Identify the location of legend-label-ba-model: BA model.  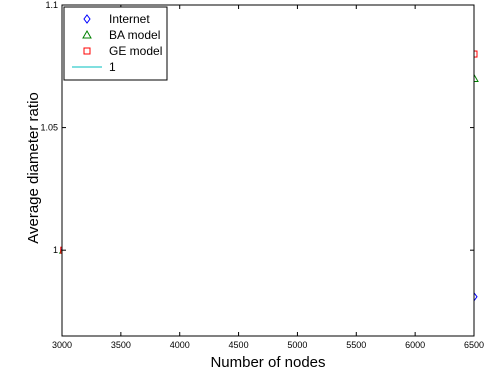
(134, 35).